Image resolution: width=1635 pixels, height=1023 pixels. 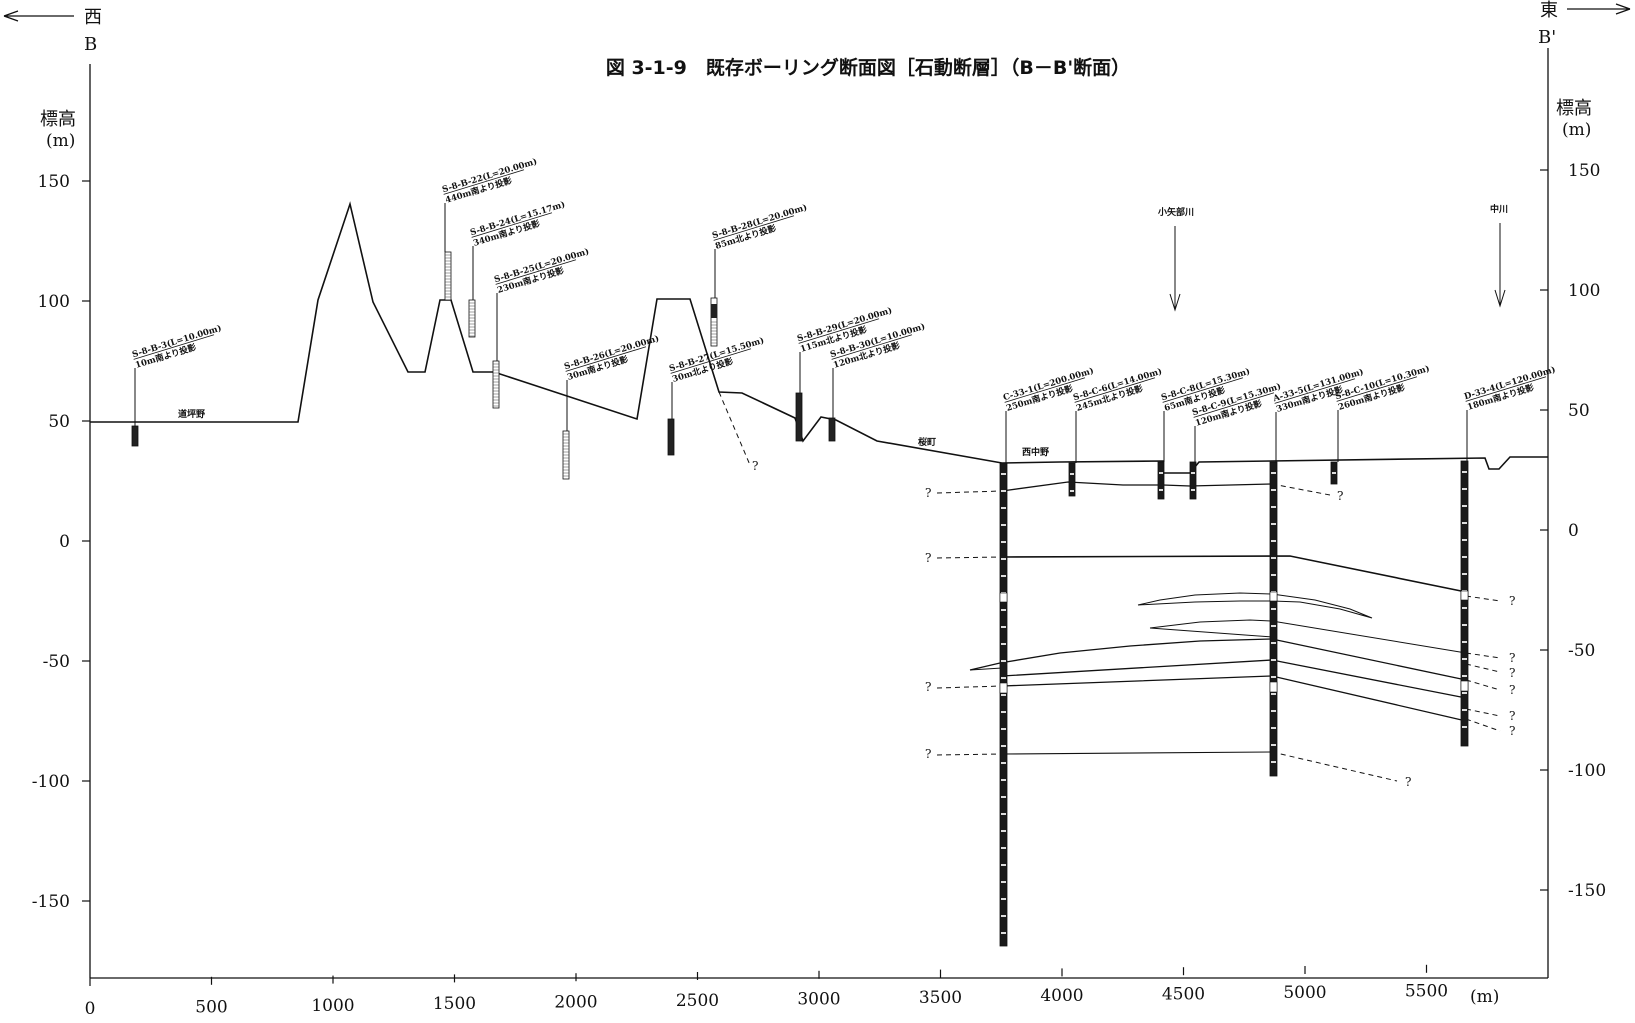 I want to click on x-tick-label: 4000, so click(x=1061, y=996).